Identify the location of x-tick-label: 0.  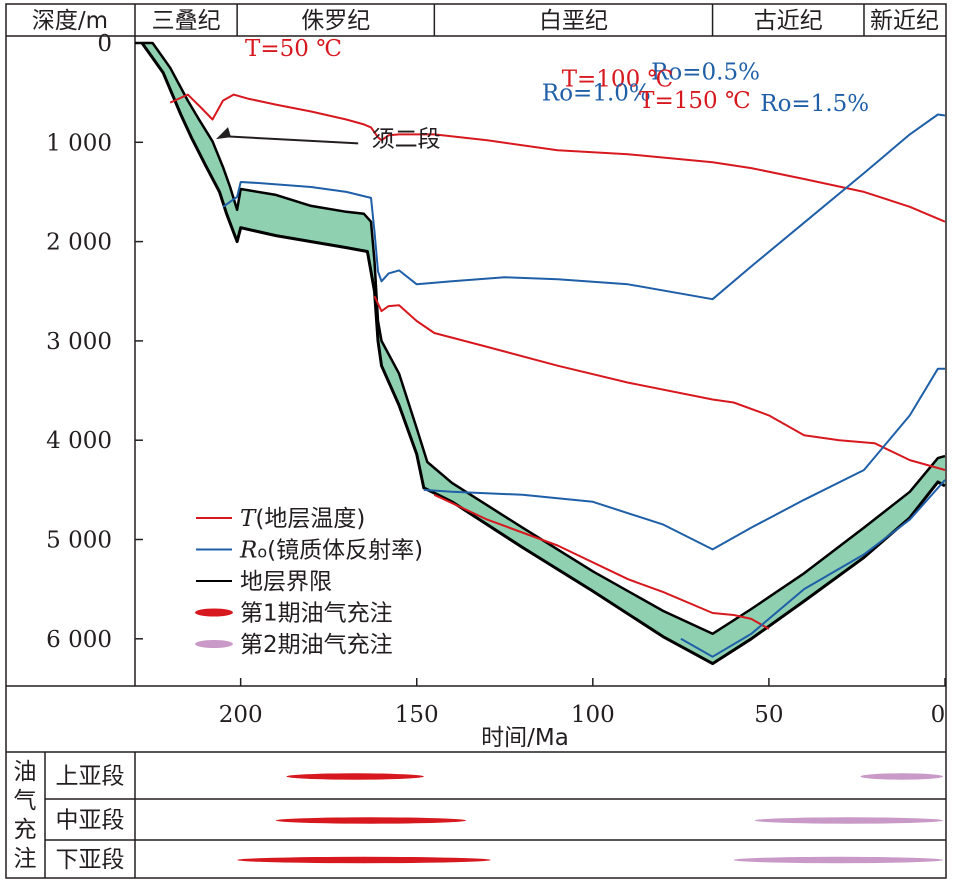
(938, 715).